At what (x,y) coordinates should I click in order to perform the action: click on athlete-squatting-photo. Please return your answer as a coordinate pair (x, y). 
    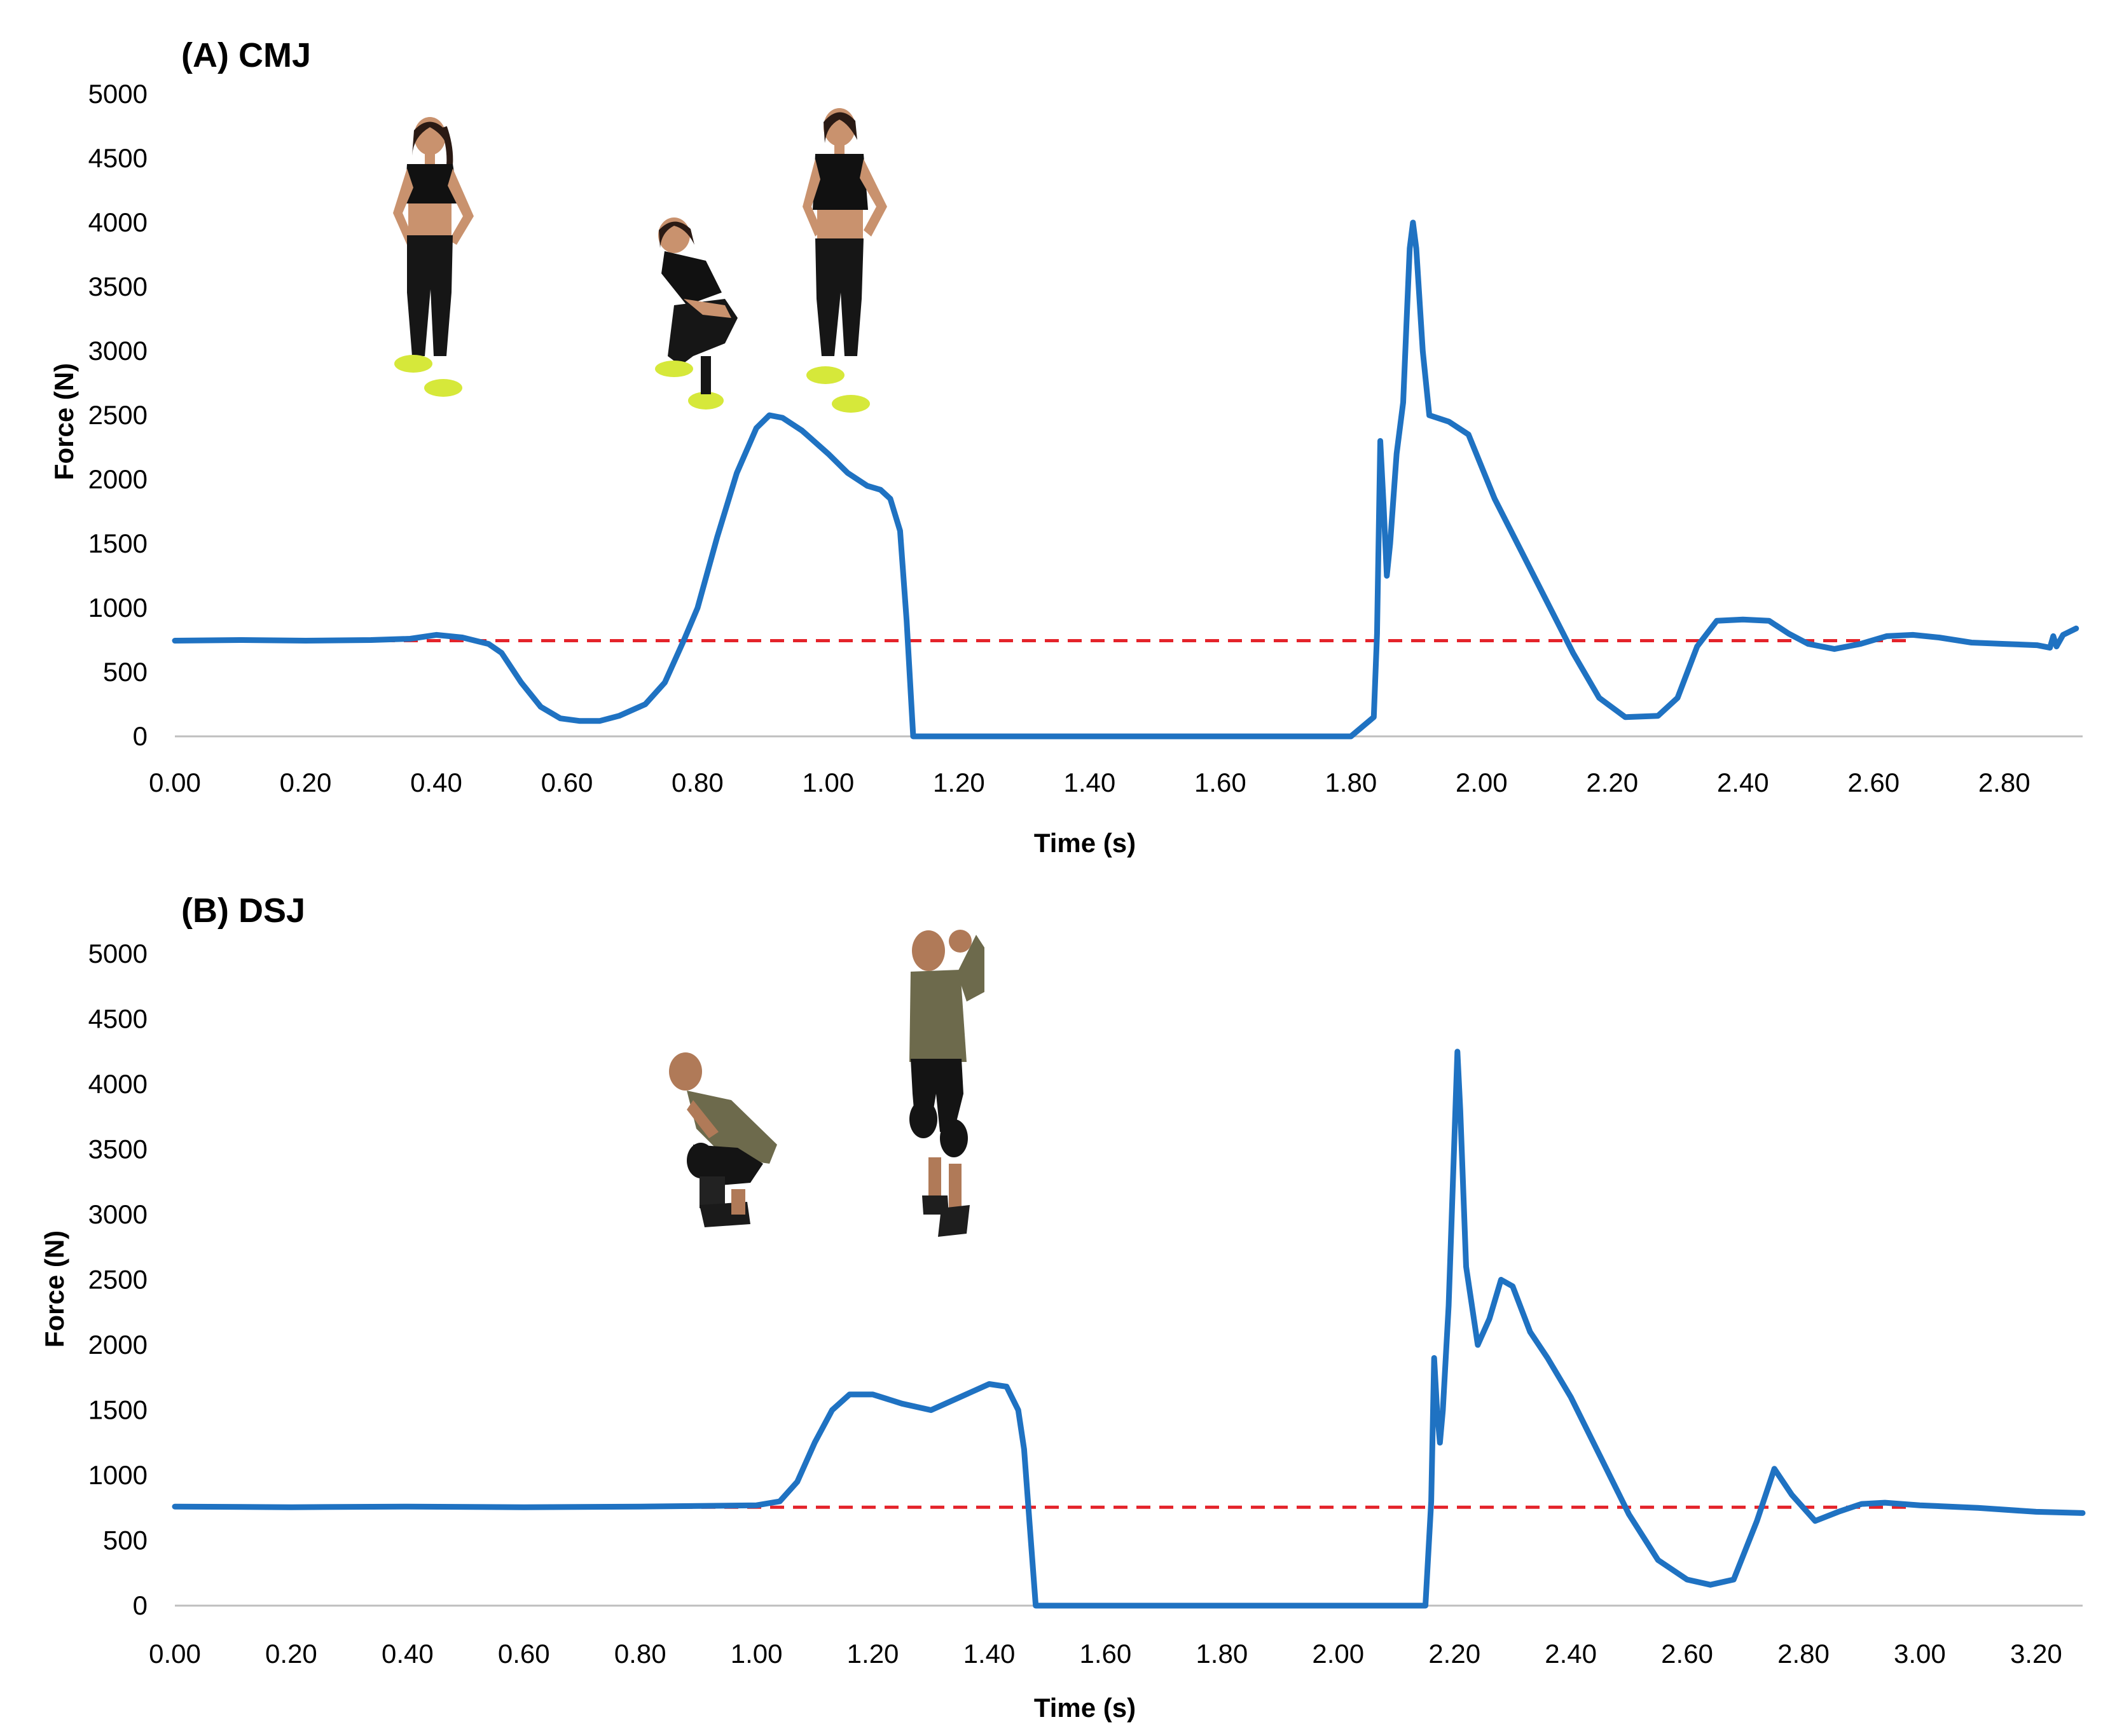
    Looking at the image, I should click on (696, 313).